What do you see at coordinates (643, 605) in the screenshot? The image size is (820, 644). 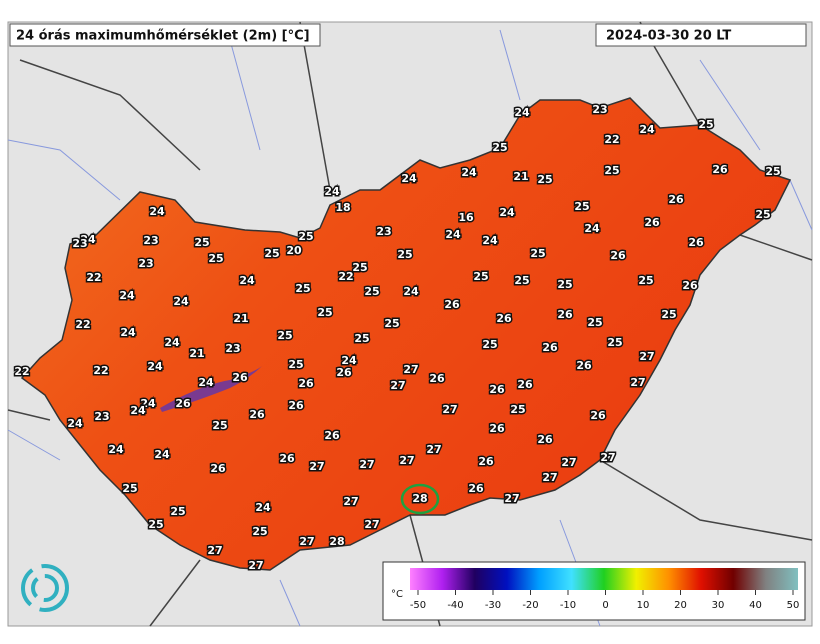 I see `colorbar-tick-label: 10` at bounding box center [643, 605].